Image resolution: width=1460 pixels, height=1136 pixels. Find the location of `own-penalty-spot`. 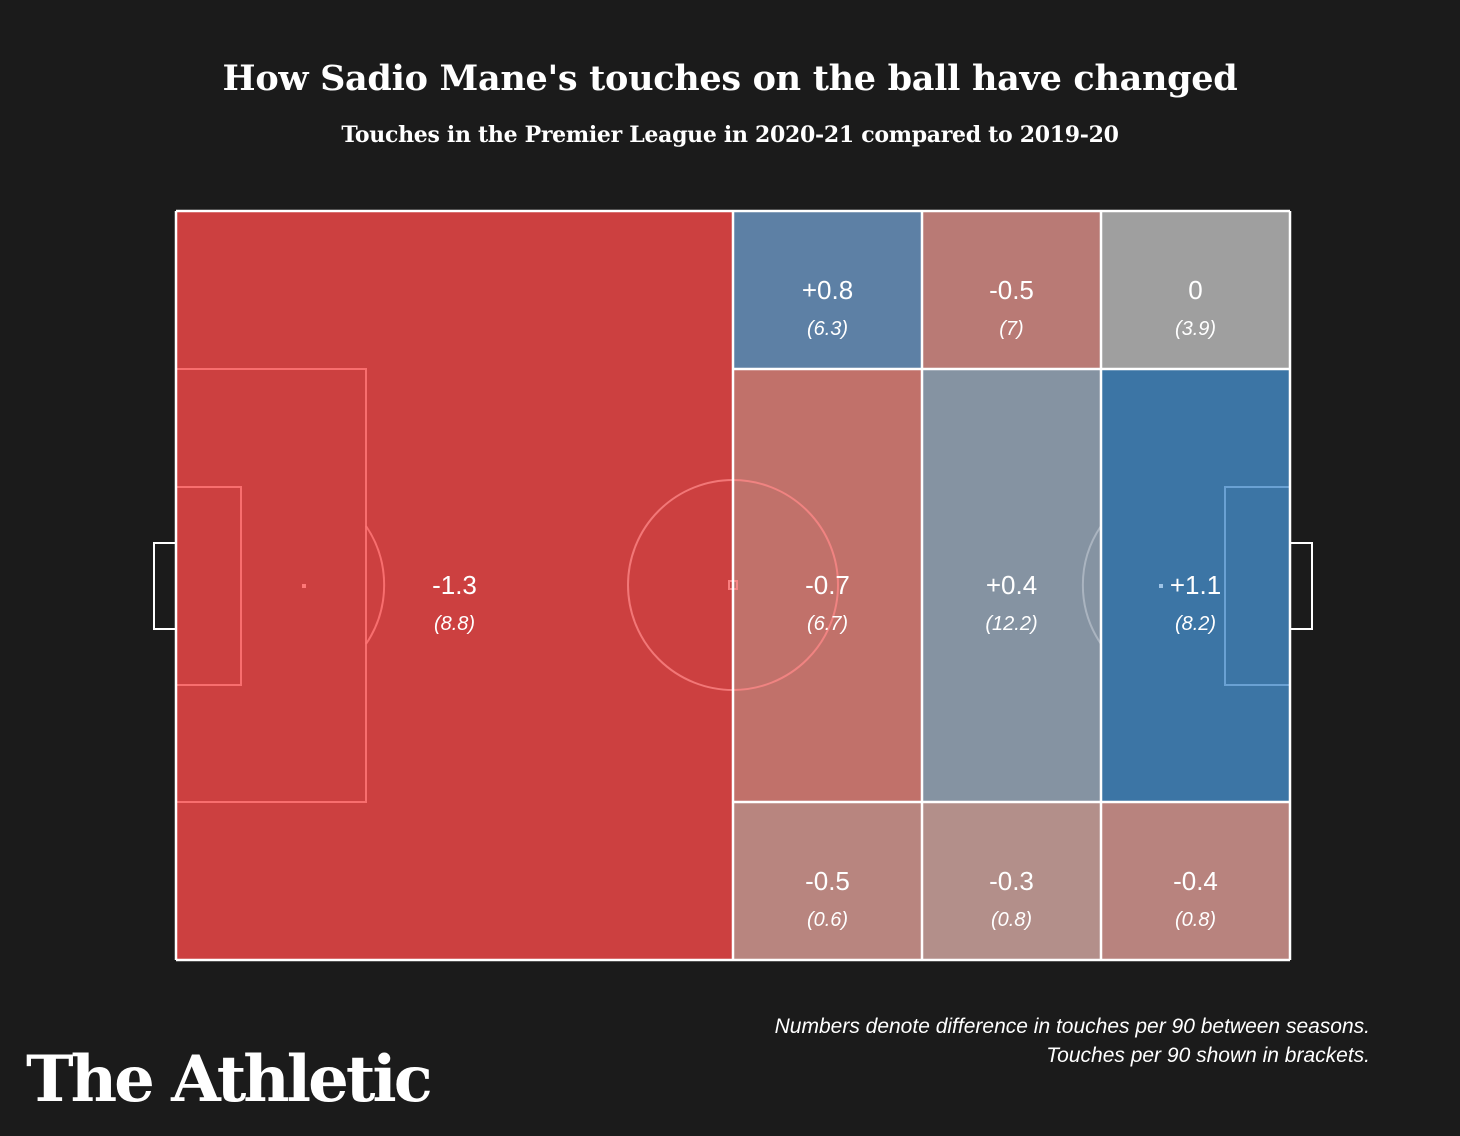

own-penalty-spot is located at coordinates (304, 586).